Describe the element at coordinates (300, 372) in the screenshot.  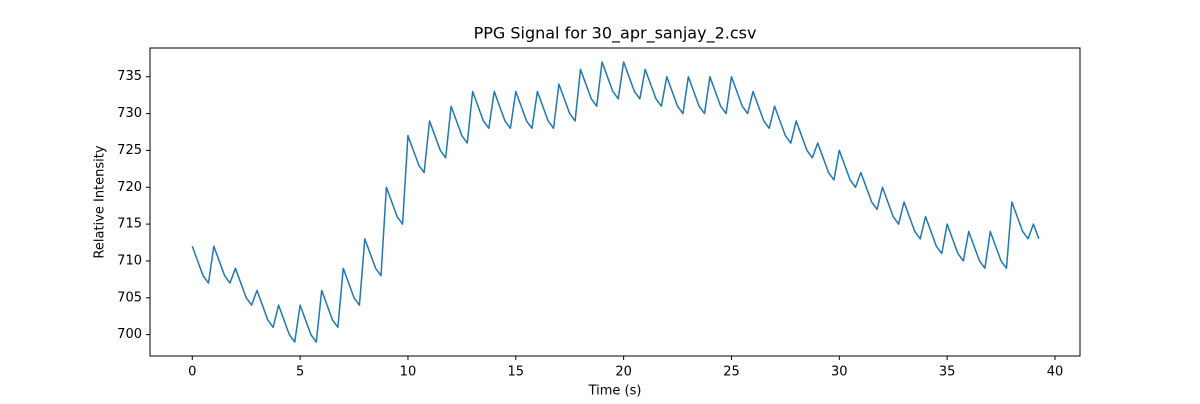
I see `x-tick-label: 5` at that location.